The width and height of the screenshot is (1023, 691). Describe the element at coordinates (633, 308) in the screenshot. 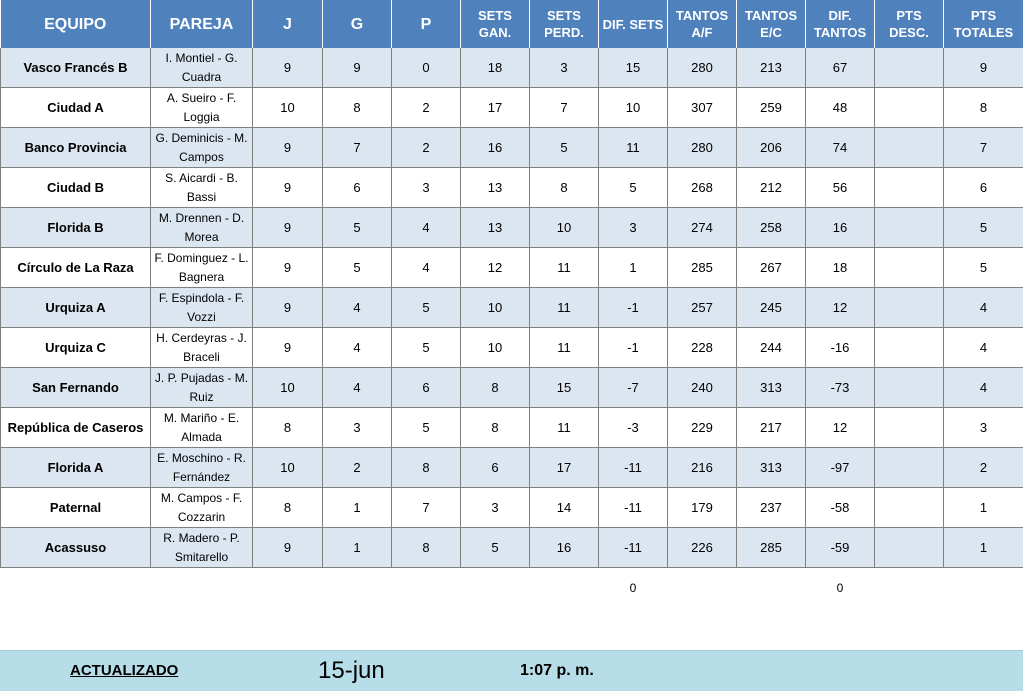

I see `cell-dif-sets: -1` at that location.